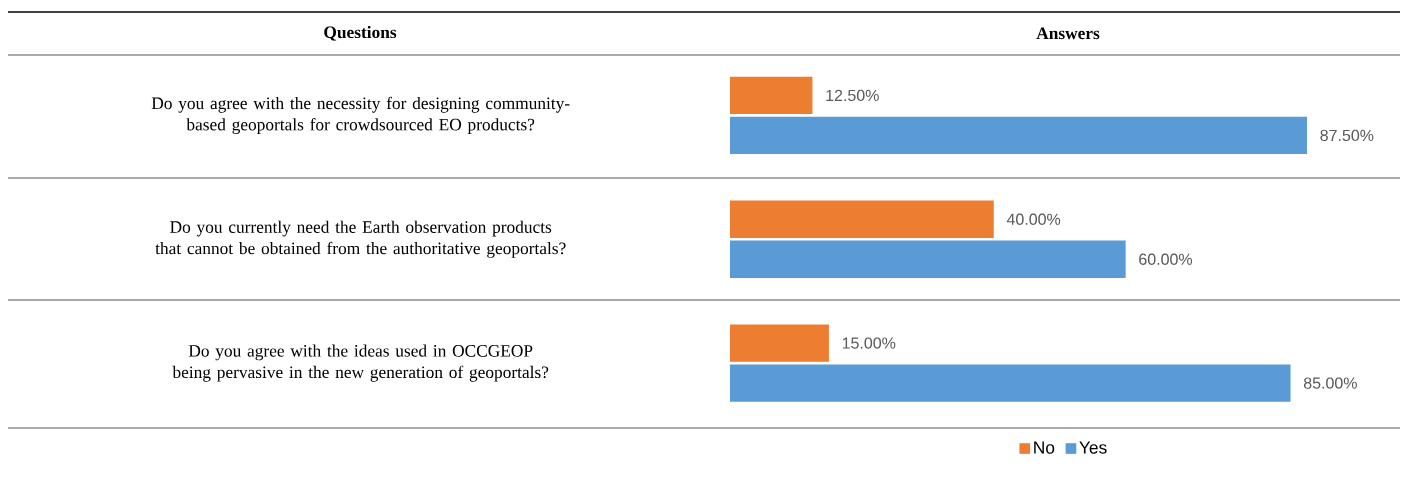  Describe the element at coordinates (1033, 219) in the screenshot. I see `data-label: 40.00%` at that location.